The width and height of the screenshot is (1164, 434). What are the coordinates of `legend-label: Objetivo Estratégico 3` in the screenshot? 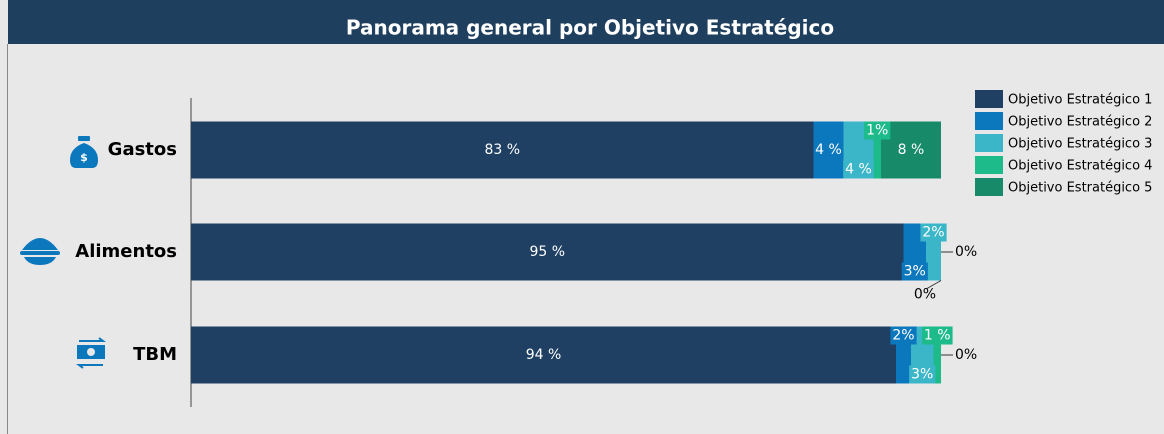 It's located at (1080, 144).